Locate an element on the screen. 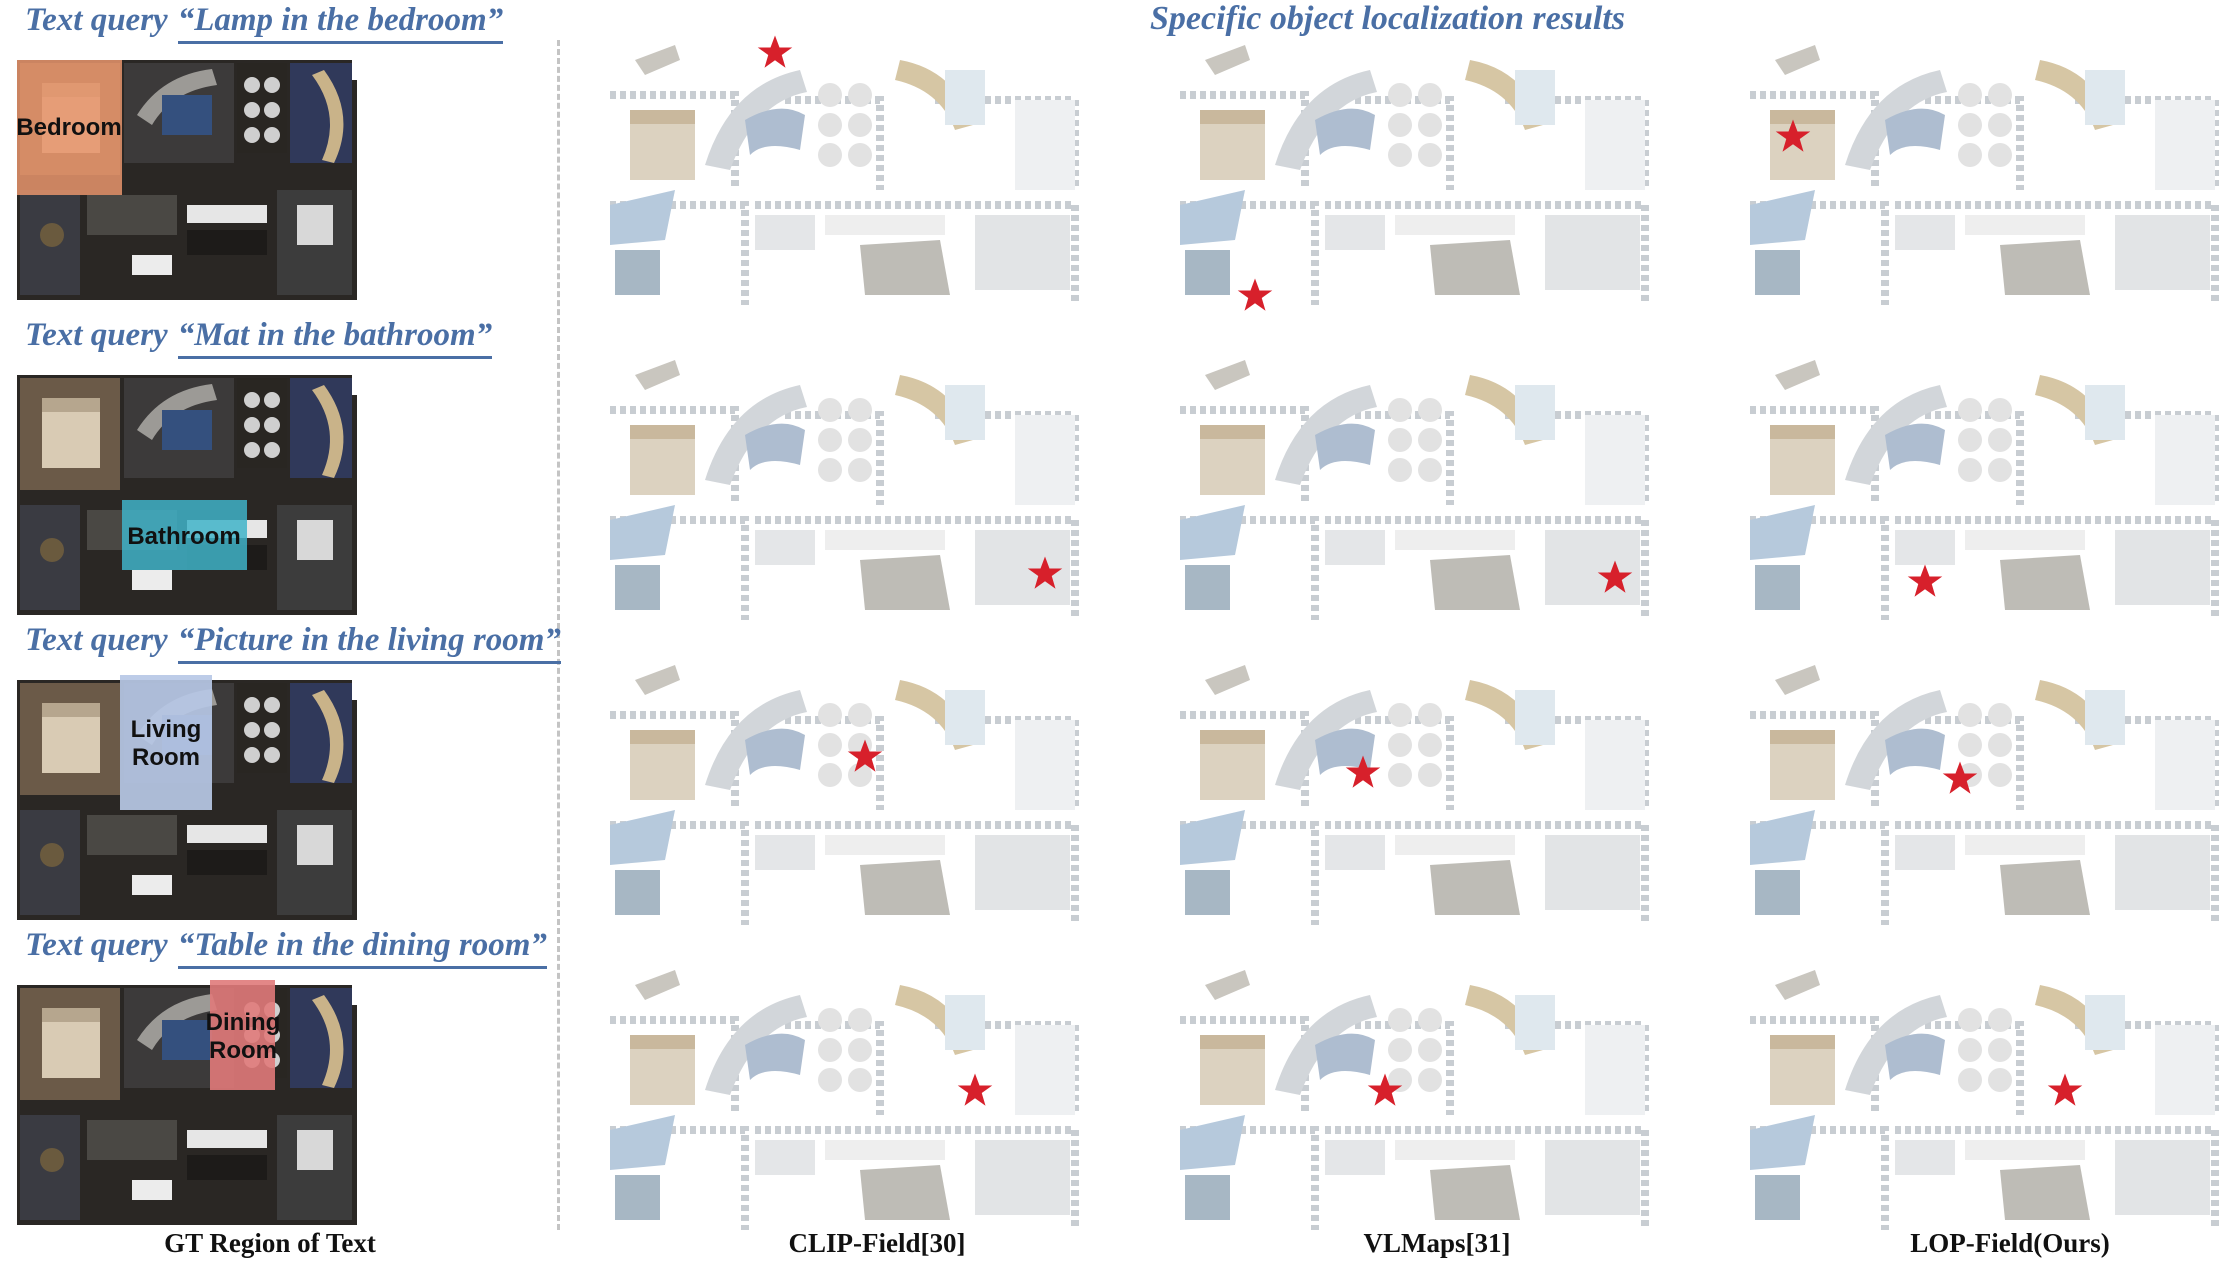 This screenshot has width=2237, height=1269. caption-lop-field: LOP-Field(Ours) is located at coordinates (2010, 1243).